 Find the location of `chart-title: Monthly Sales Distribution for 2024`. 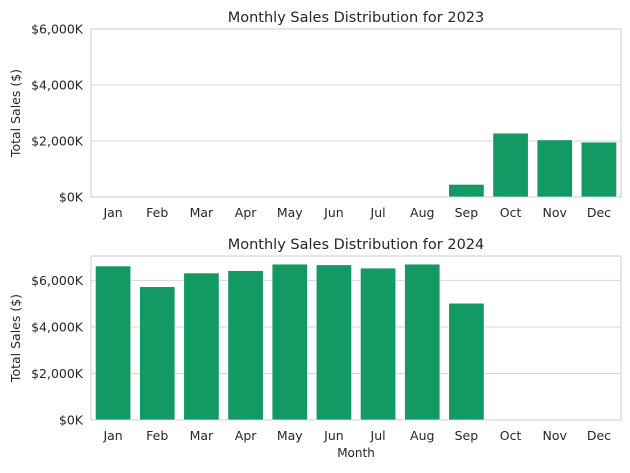

chart-title: Monthly Sales Distribution for 2024 is located at coordinates (356, 245).